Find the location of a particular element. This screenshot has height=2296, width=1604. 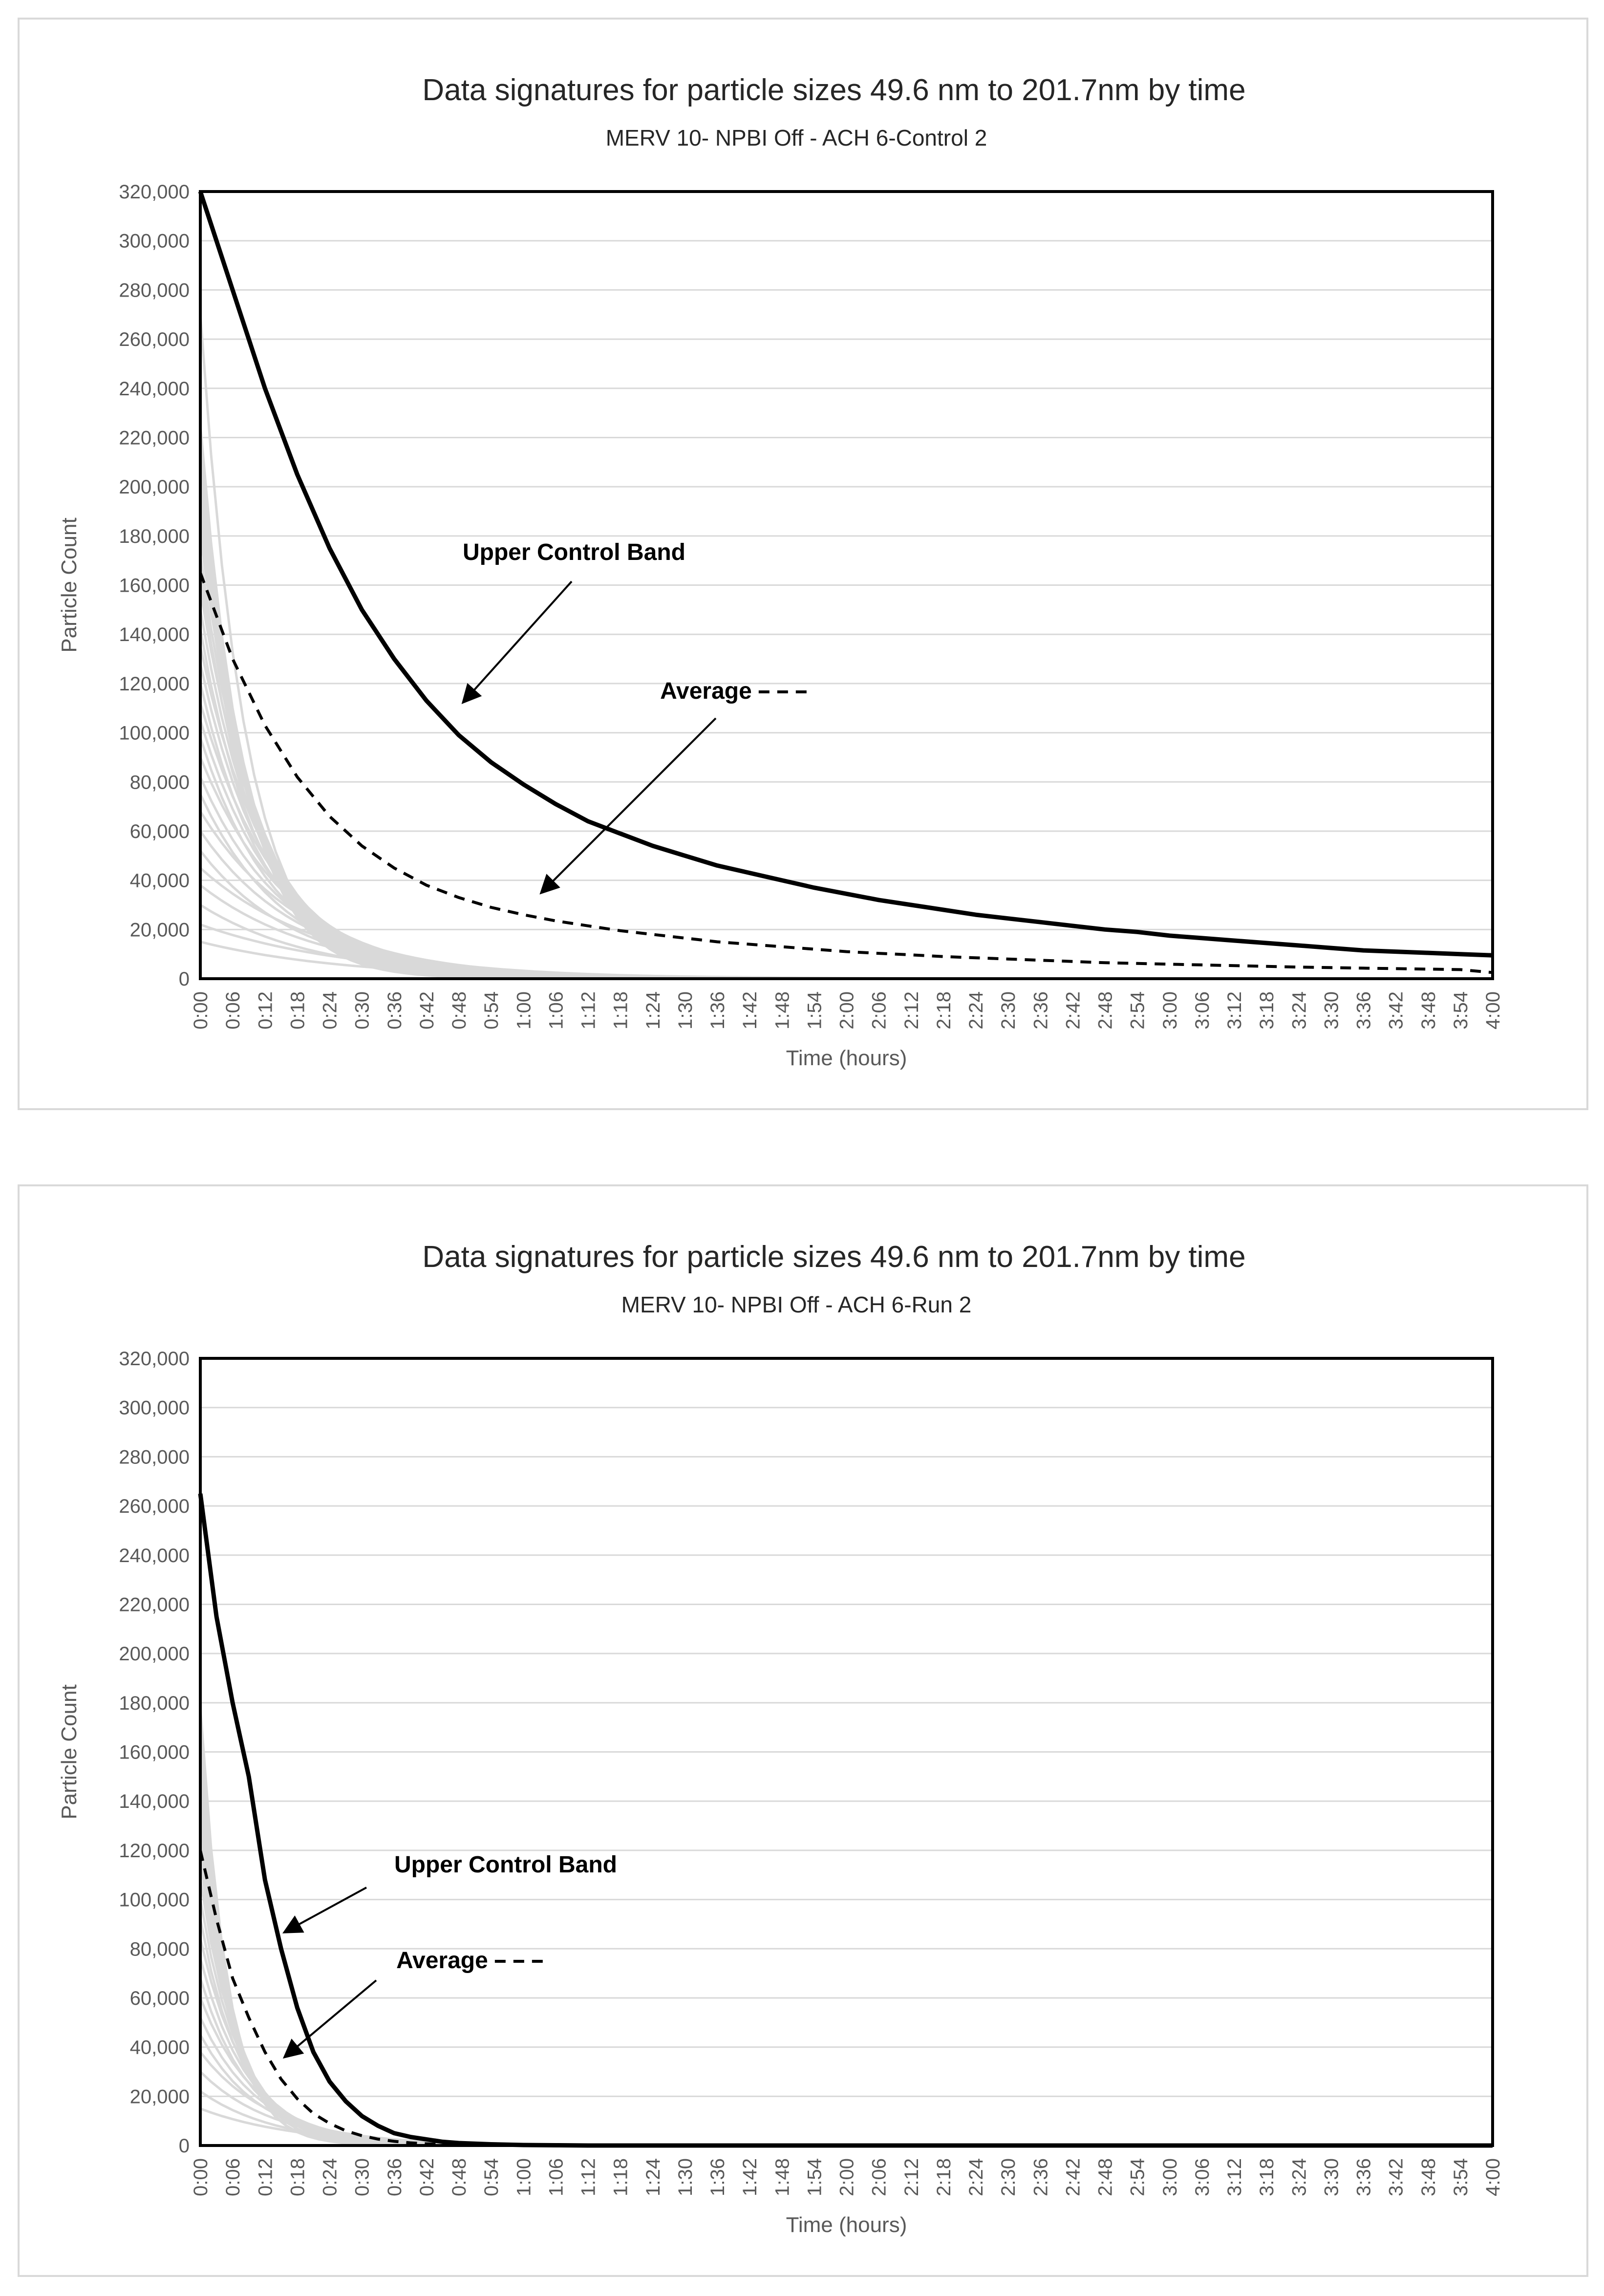

annotation-arrow is located at coordinates (324, 1910).